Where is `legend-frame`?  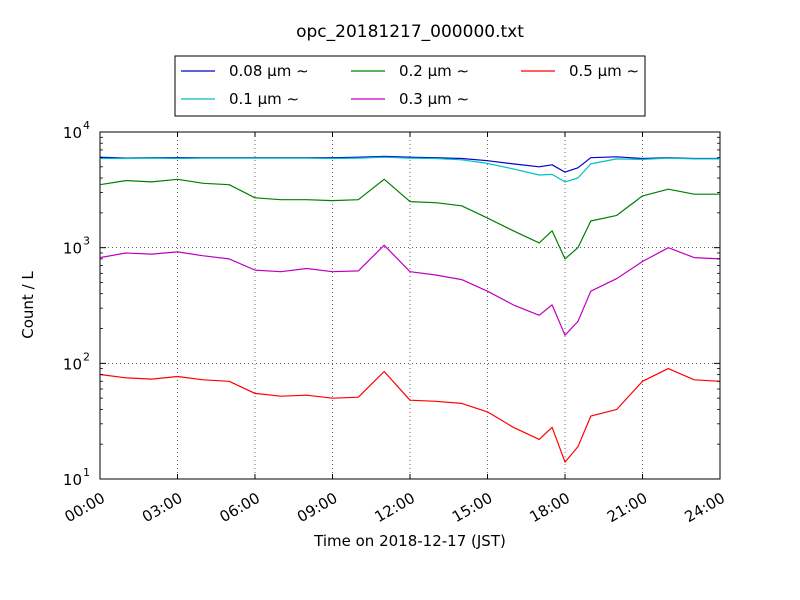 legend-frame is located at coordinates (410, 86).